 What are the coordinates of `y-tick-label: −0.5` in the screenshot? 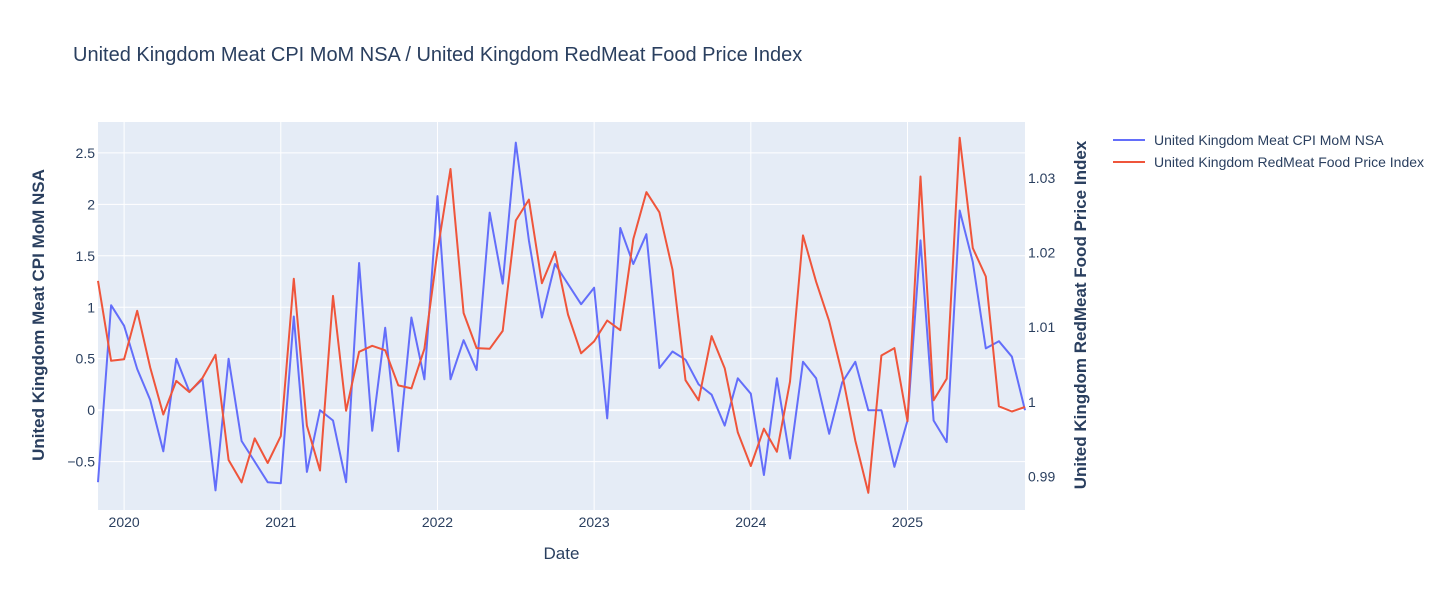 It's located at (81, 462).